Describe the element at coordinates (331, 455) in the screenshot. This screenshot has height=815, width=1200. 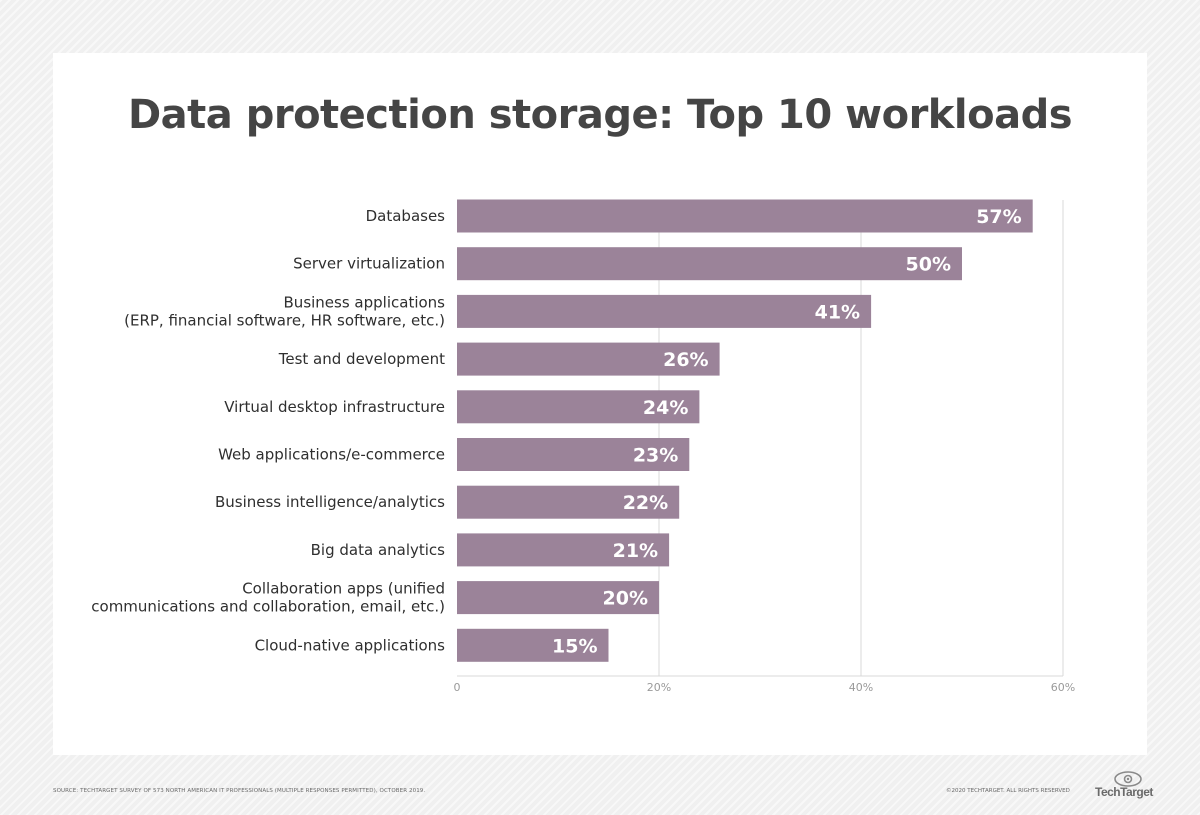
I see `category-label: Web applications/e-commerce` at that location.